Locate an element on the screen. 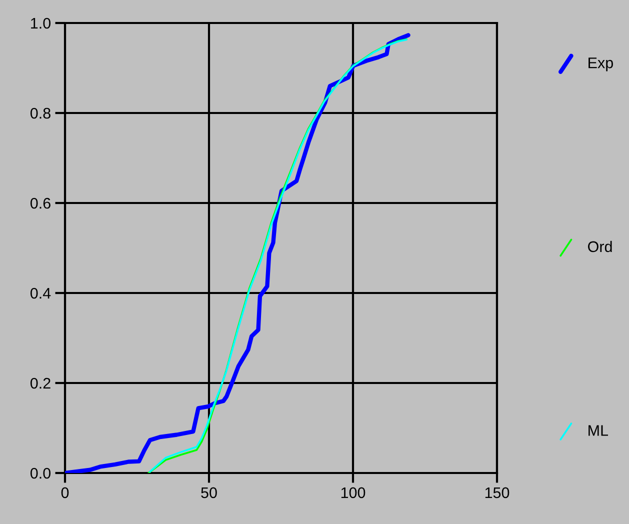  y-tick-label: 0.6 is located at coordinates (40, 203).